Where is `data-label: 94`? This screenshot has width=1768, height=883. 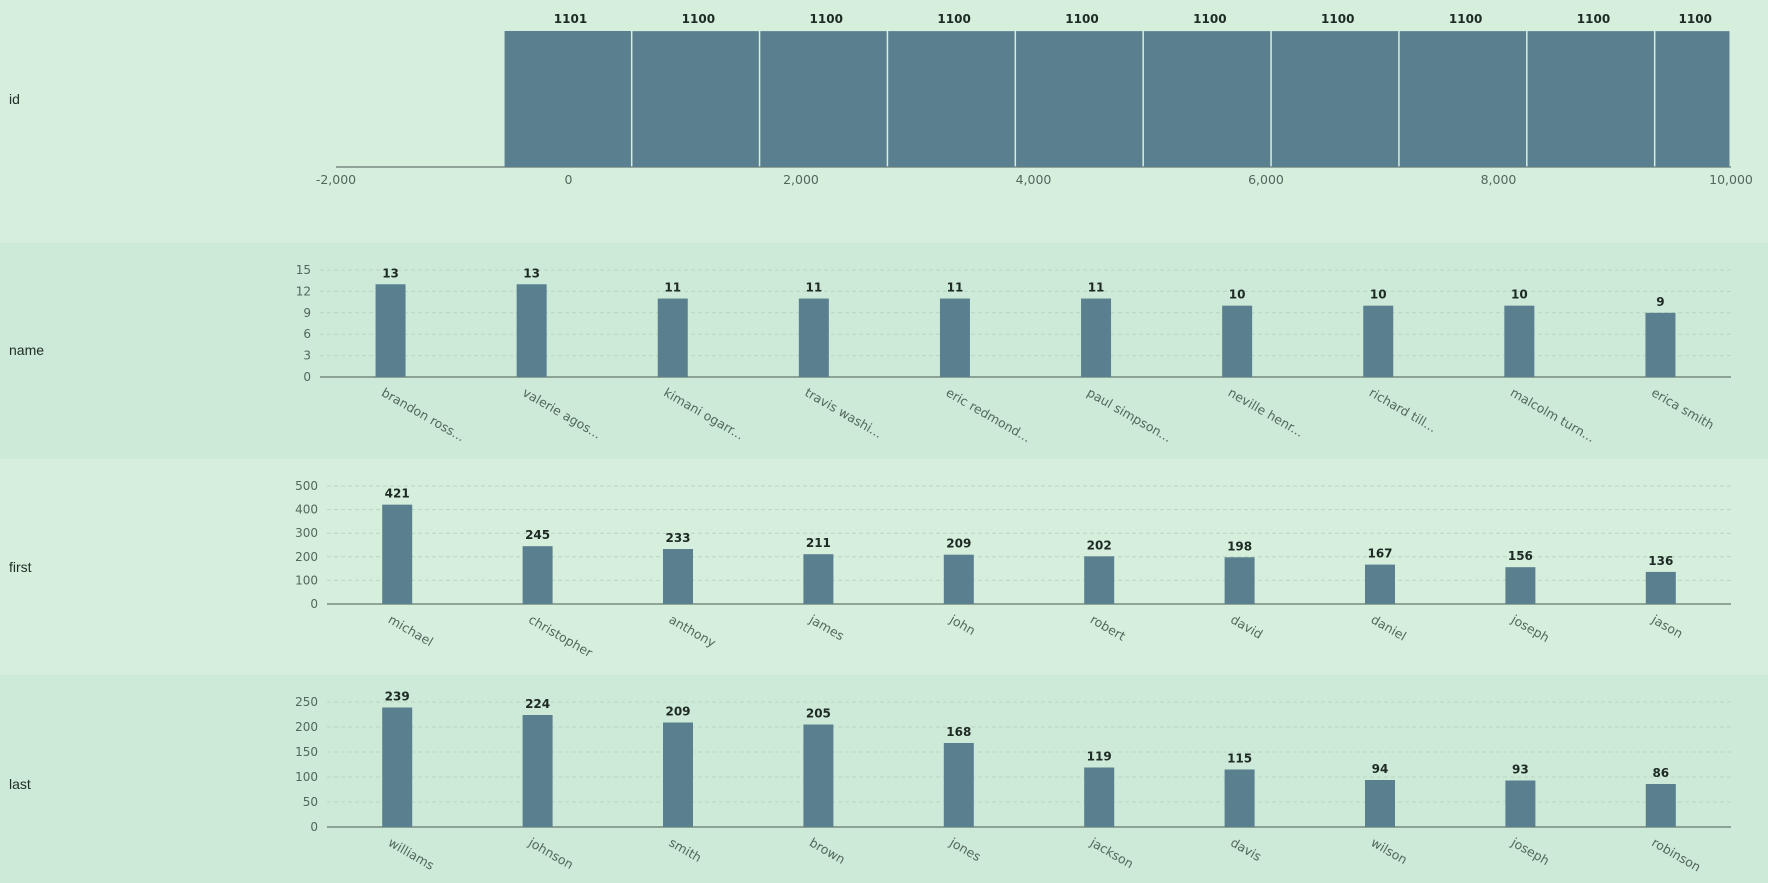
data-label: 94 is located at coordinates (1380, 769).